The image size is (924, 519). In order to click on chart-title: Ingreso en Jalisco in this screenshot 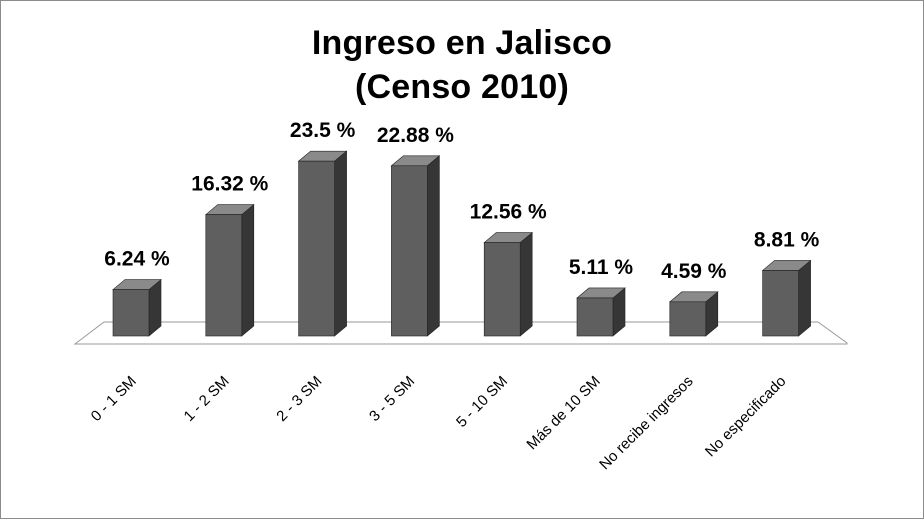, I will do `click(462, 43)`.